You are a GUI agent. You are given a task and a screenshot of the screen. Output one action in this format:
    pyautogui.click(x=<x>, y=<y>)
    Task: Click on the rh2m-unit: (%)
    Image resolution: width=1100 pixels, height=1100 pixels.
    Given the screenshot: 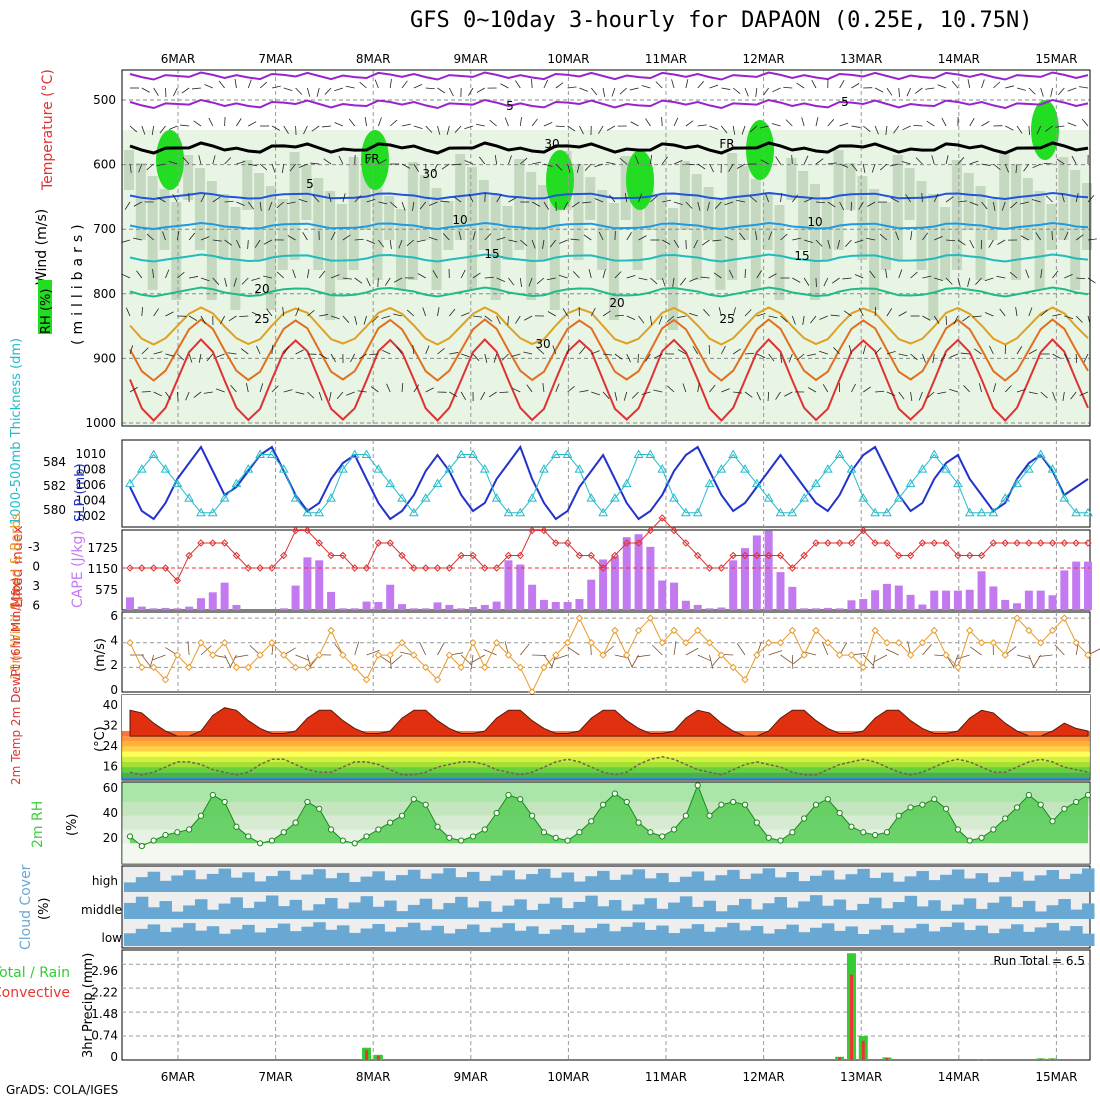 What is the action you would take?
    pyautogui.click(x=72, y=825)
    